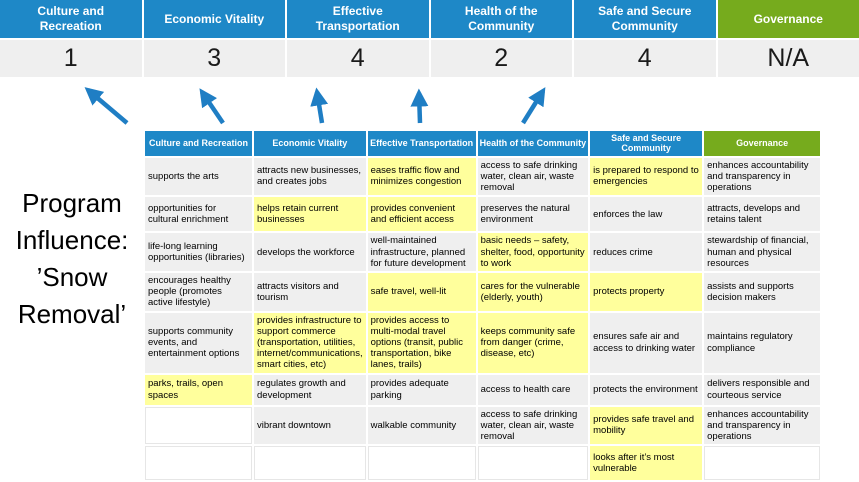  I want to click on matrix-header-3: Health of the Community, so click(533, 143).